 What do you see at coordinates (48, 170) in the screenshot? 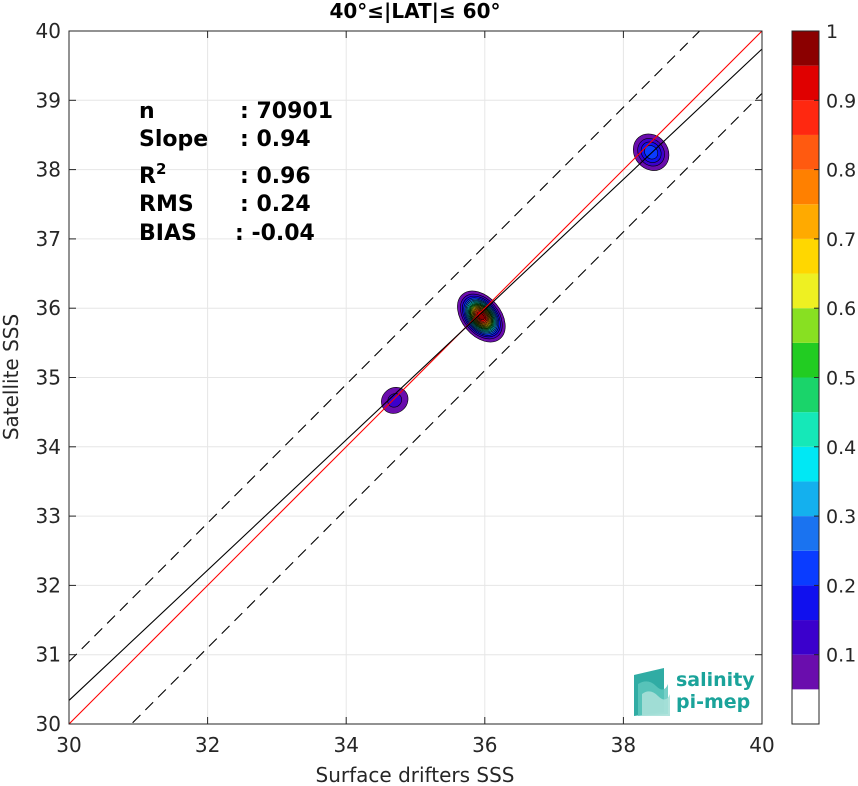
I see `y-tick-label: 38` at bounding box center [48, 170].